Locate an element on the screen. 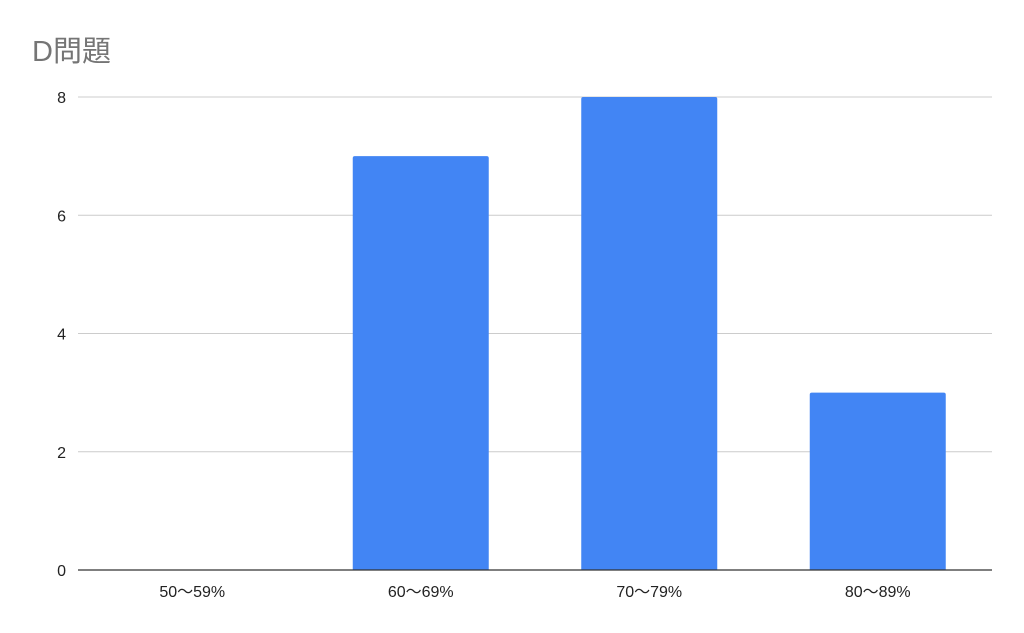  x-tick-label: 50〜59% is located at coordinates (192, 592).